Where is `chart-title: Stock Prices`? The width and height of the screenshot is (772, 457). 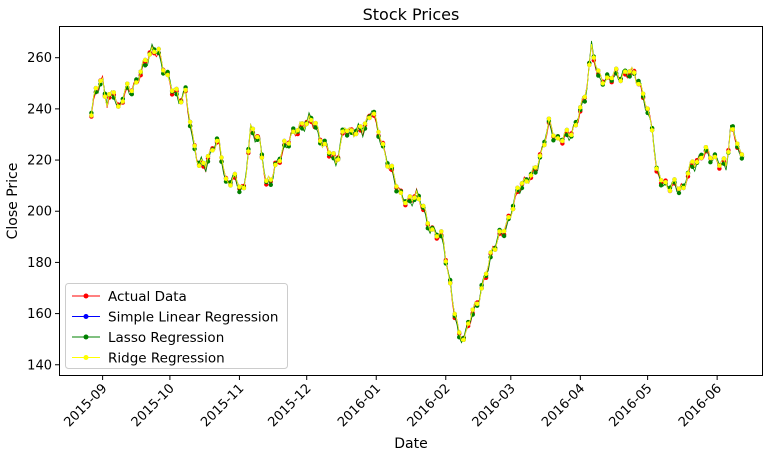
chart-title: Stock Prices is located at coordinates (411, 14).